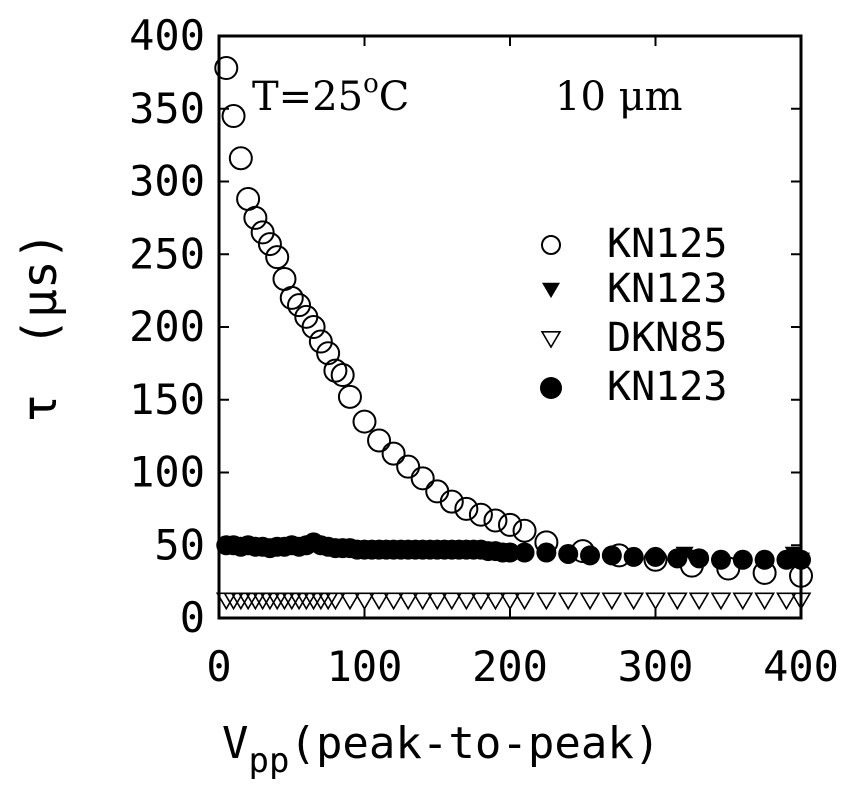 This screenshot has height=794, width=845. I want to click on y-tick-labels: 0 50 100 150 200 250 300 350 400, so click(167, 326).